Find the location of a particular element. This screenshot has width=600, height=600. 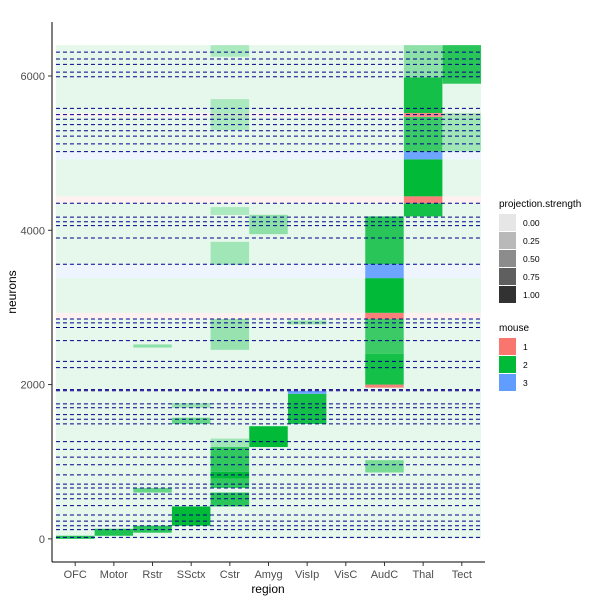

legend-strength-label: 0.75 is located at coordinates (531, 277).